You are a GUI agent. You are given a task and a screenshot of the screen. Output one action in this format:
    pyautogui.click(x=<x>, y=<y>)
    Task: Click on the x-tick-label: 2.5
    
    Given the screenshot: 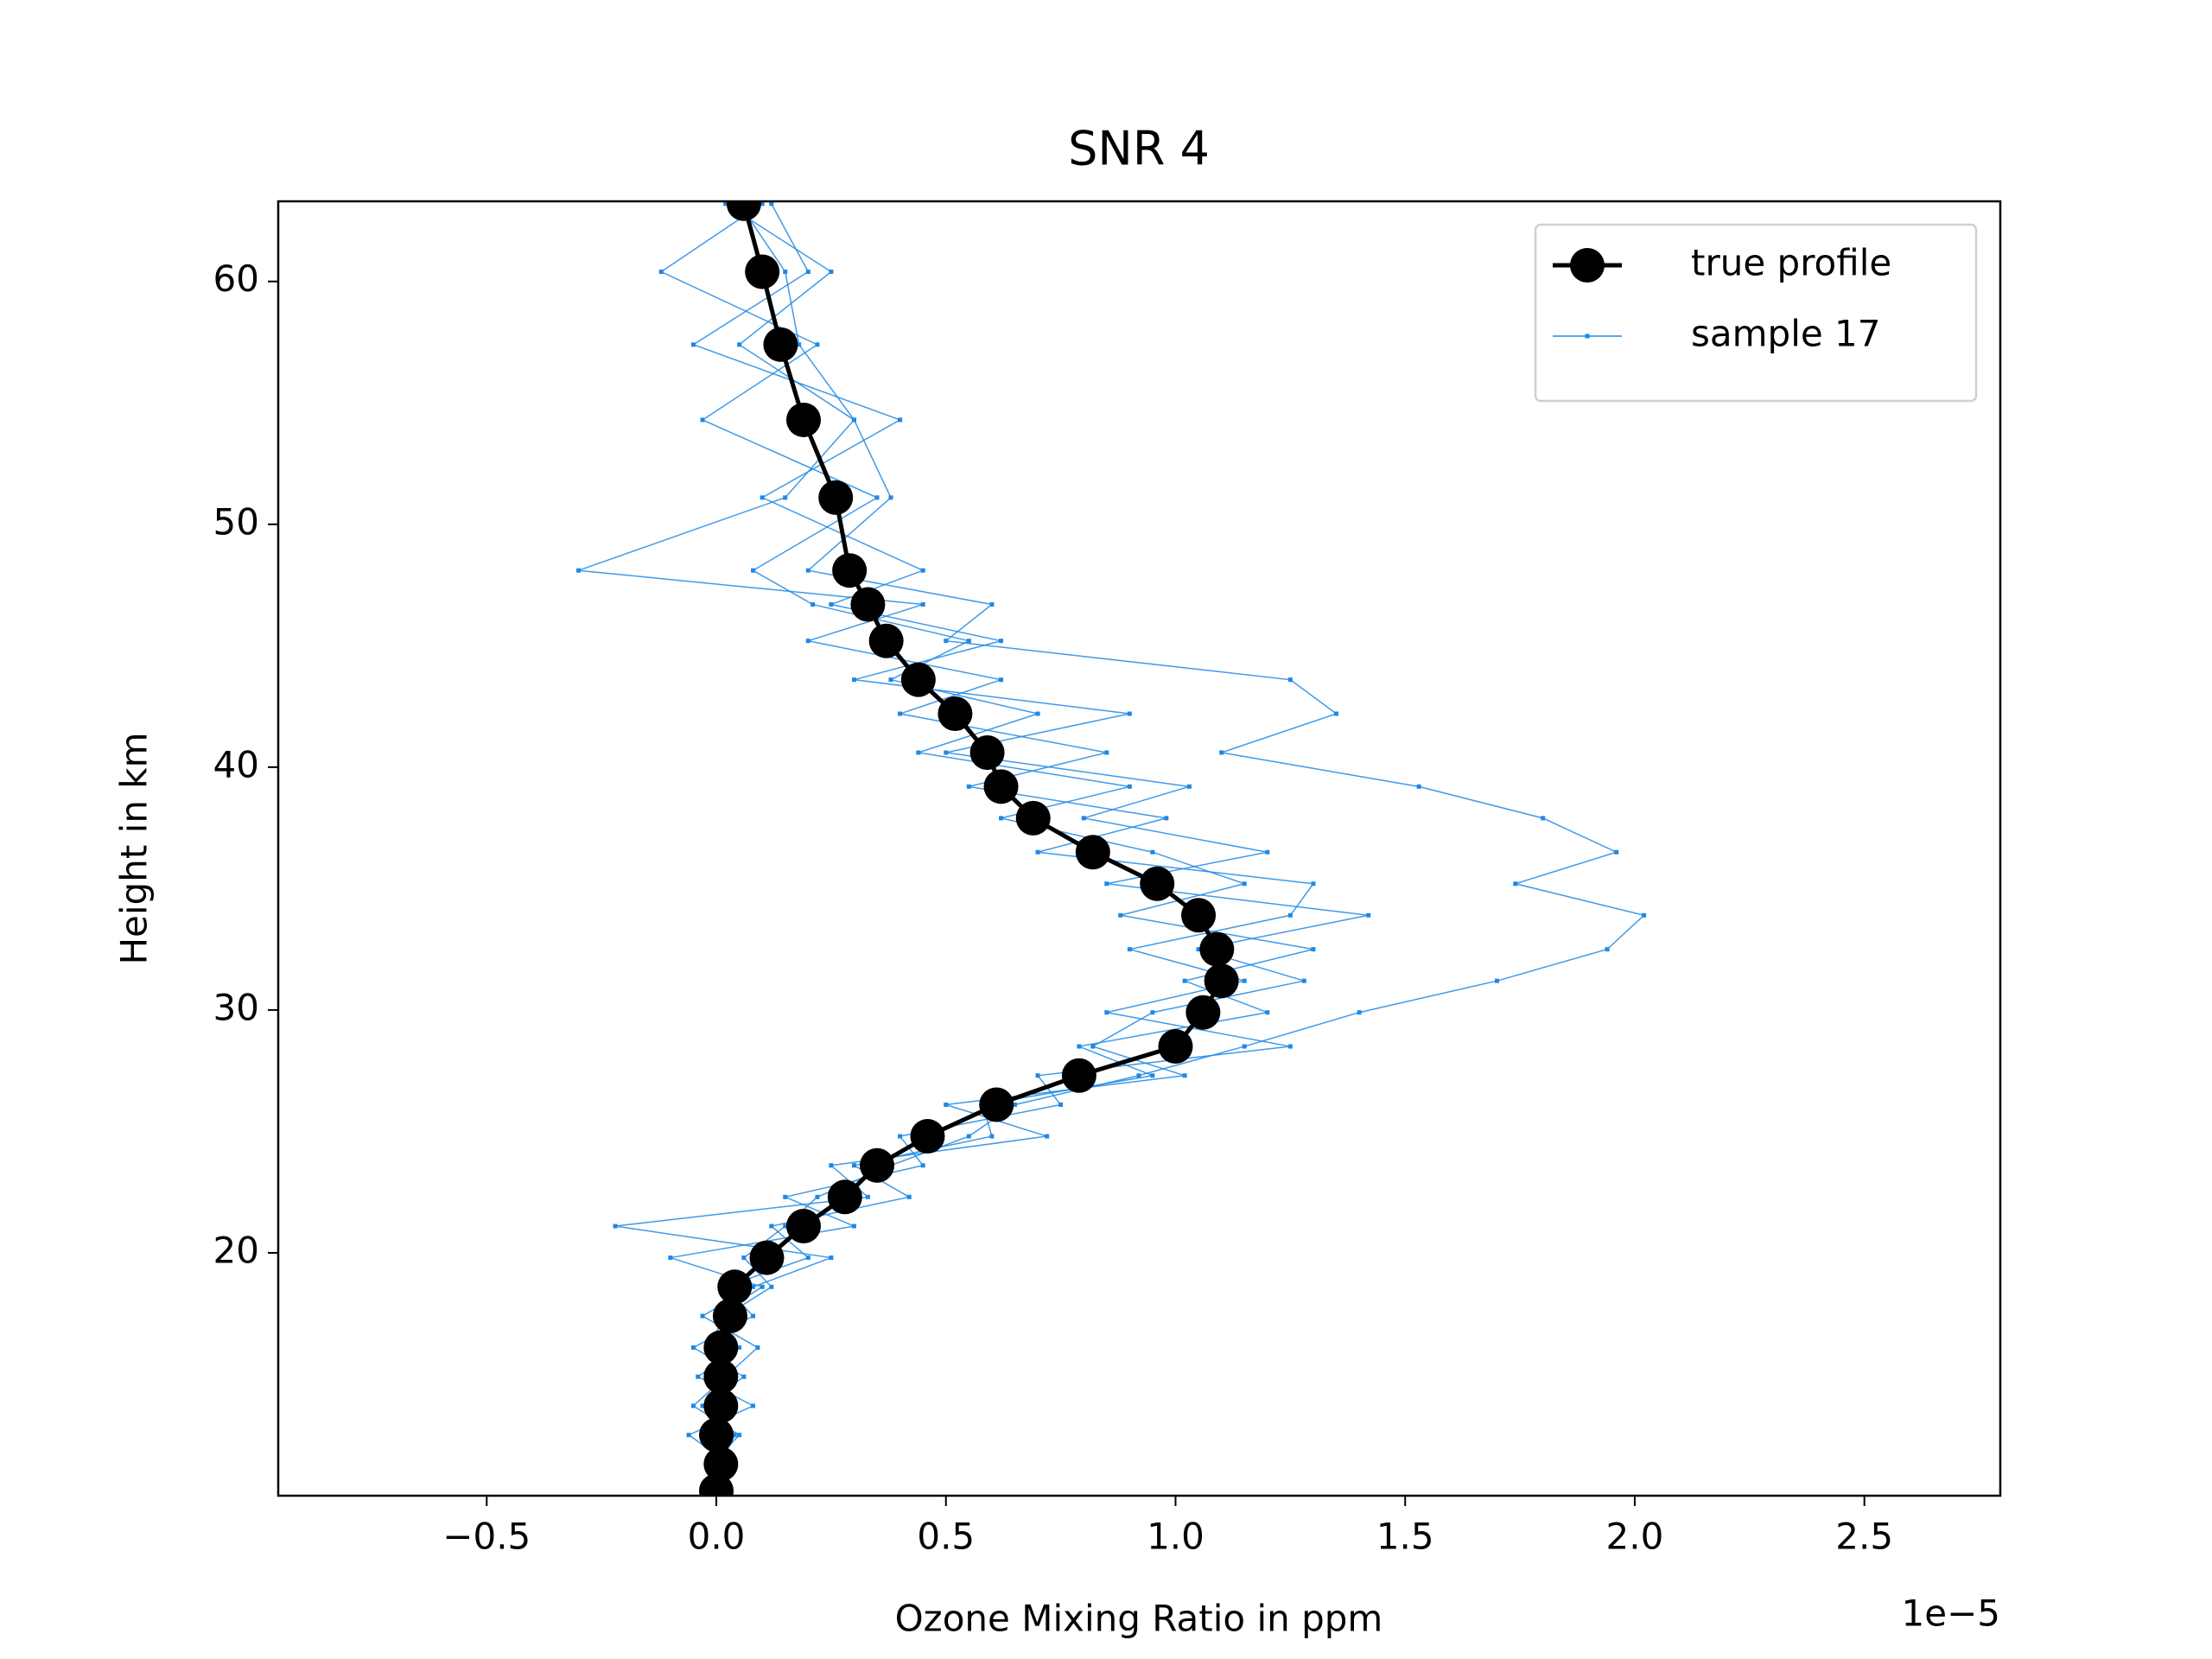 What is the action you would take?
    pyautogui.click(x=1864, y=1537)
    